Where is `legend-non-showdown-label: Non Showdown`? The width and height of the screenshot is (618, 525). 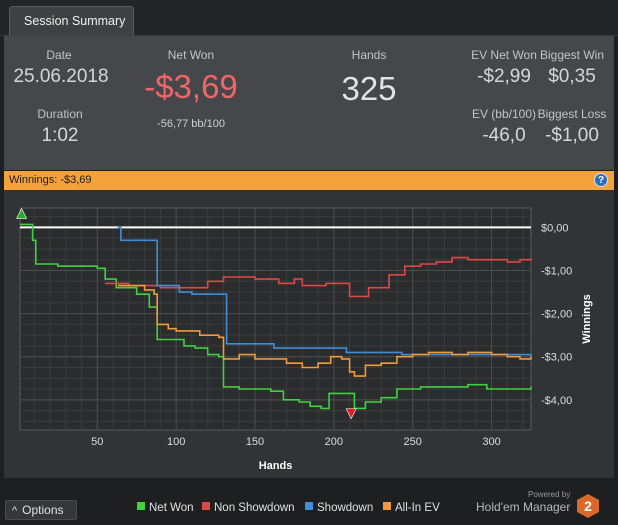
legend-non-showdown-label: Non Showdown is located at coordinates (254, 508).